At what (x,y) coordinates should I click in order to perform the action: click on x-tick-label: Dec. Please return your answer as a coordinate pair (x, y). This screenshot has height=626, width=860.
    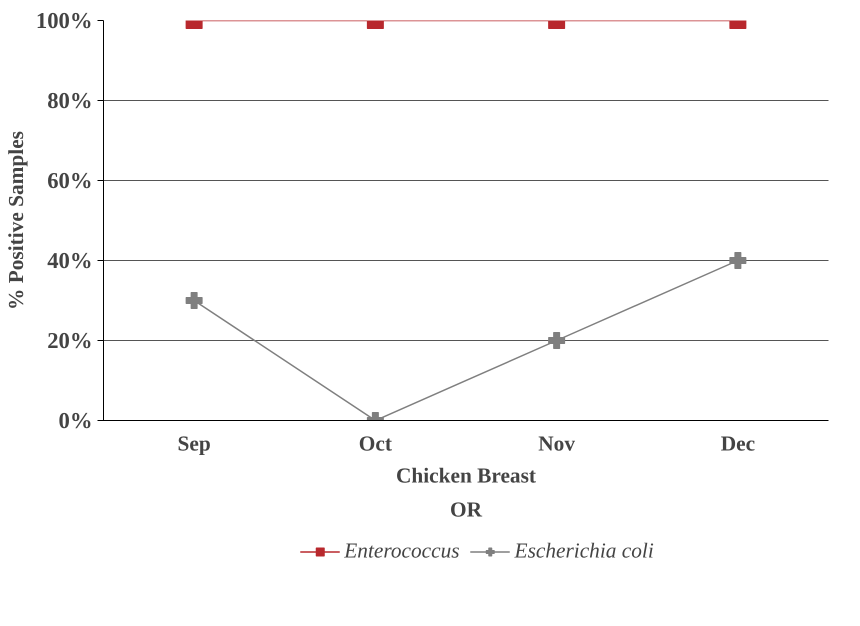
    Looking at the image, I should click on (738, 444).